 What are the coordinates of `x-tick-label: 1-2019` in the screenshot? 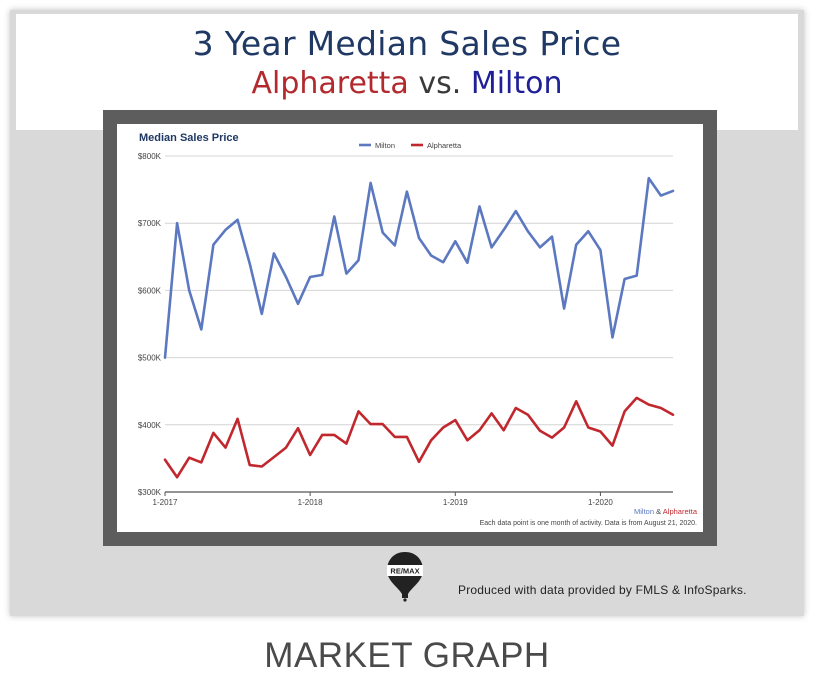 It's located at (455, 502).